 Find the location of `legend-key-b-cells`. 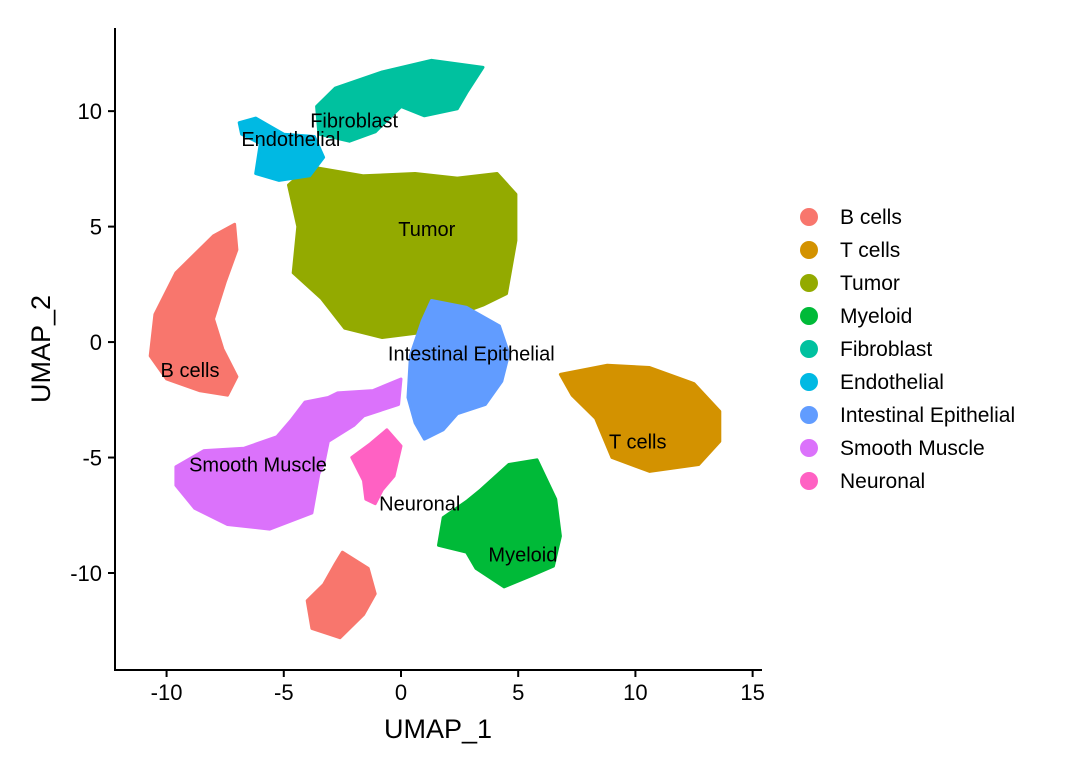

legend-key-b-cells is located at coordinates (809, 217).